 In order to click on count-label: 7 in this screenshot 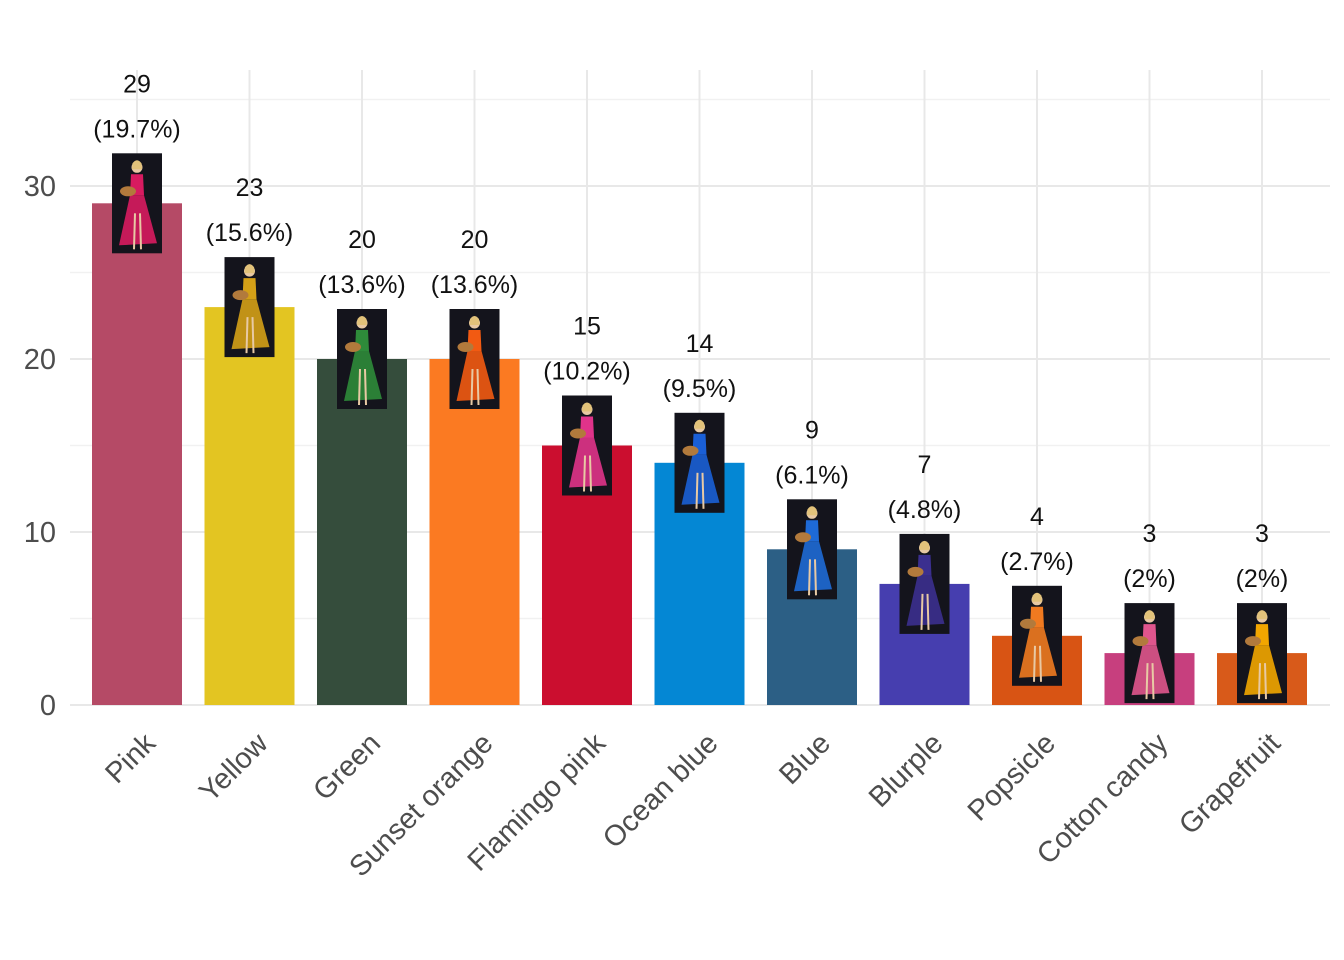, I will do `click(925, 465)`.